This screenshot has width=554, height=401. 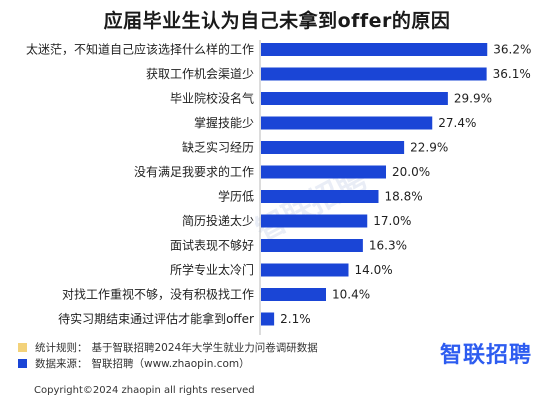 What do you see at coordinates (212, 269) in the screenshot?
I see `category-label: 所学专业太冷门` at bounding box center [212, 269].